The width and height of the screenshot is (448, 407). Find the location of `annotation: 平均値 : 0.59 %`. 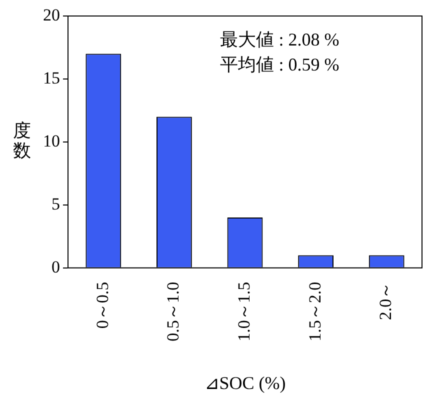

annotation: 平均値 : 0.59 % is located at coordinates (280, 64).